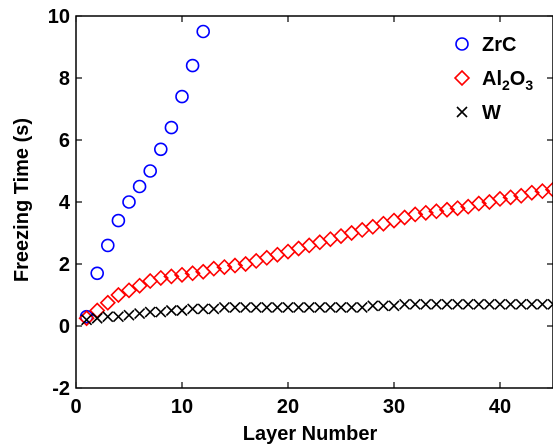 The width and height of the screenshot is (553, 447). What do you see at coordinates (182, 407) in the screenshot?
I see `x-tick-label: 10` at bounding box center [182, 407].